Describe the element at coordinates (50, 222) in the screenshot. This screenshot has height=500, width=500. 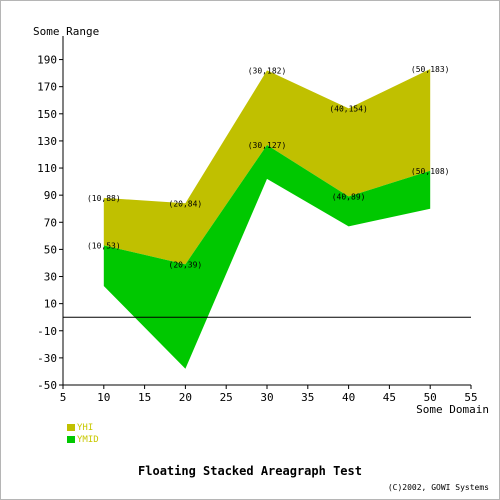
I see `y-tick-label: 70` at that location.